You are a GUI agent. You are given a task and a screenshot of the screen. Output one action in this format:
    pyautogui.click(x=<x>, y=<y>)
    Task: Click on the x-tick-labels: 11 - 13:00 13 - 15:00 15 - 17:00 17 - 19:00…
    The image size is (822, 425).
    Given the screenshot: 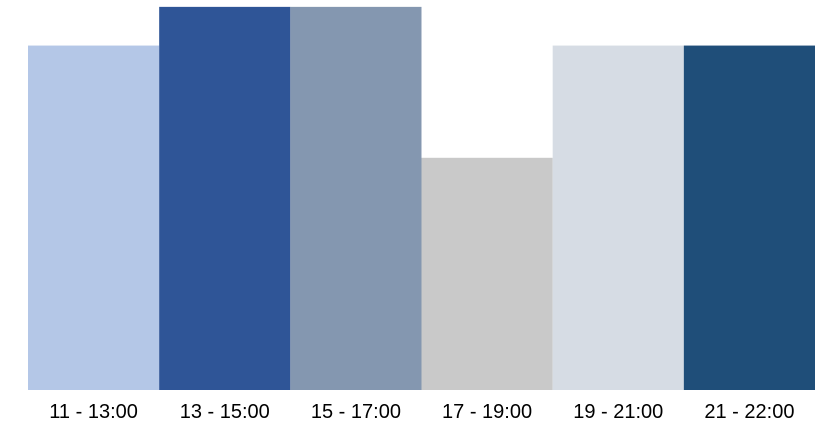 What is the action you would take?
    pyautogui.click(x=421, y=412)
    